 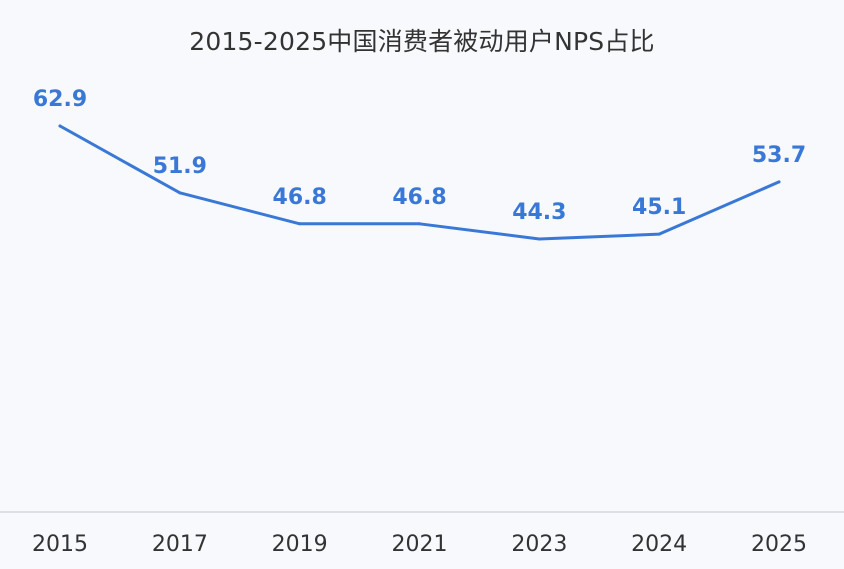 I want to click on data-label-2015: 62.9, so click(x=60, y=99).